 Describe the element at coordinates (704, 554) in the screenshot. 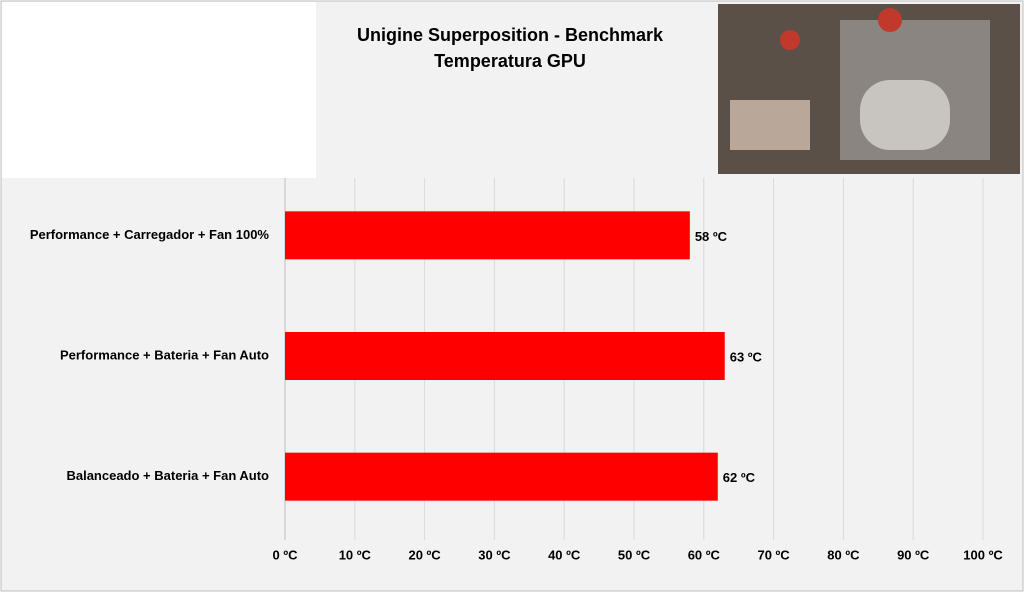

I see `x-tick-label: 60 ºC` at that location.